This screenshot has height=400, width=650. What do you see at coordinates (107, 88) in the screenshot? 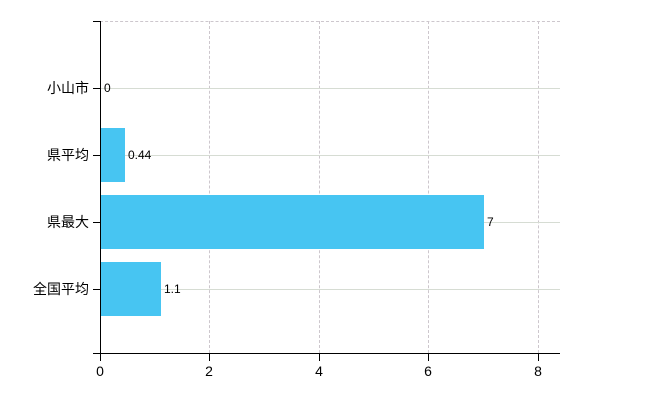
I see `bar-value-label: 0` at bounding box center [107, 88].